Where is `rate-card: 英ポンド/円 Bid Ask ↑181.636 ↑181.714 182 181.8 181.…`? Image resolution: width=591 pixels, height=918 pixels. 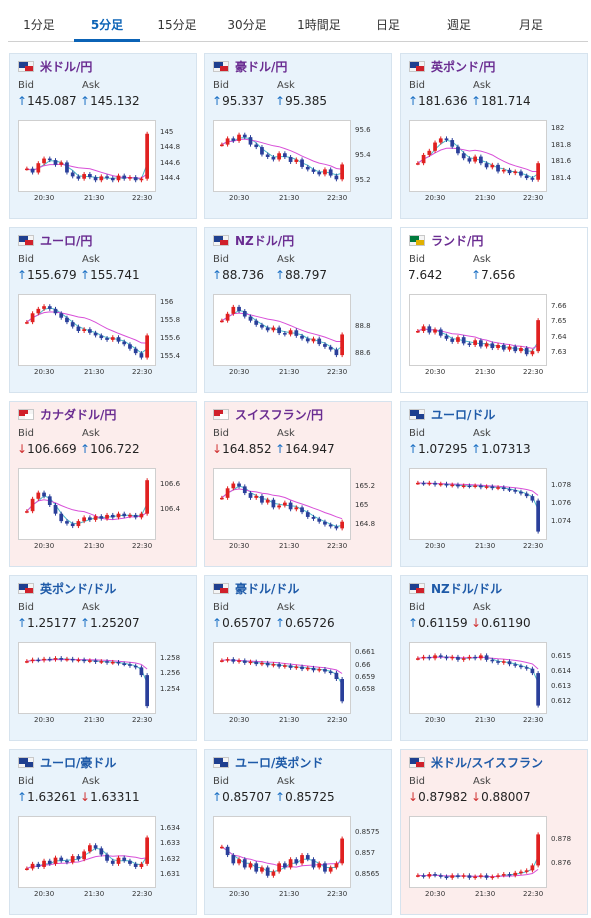 rate-card: 英ポンド/円 Bid Ask ↑181.636 ↑181.714 182 181.8 181.… is located at coordinates (494, 136).